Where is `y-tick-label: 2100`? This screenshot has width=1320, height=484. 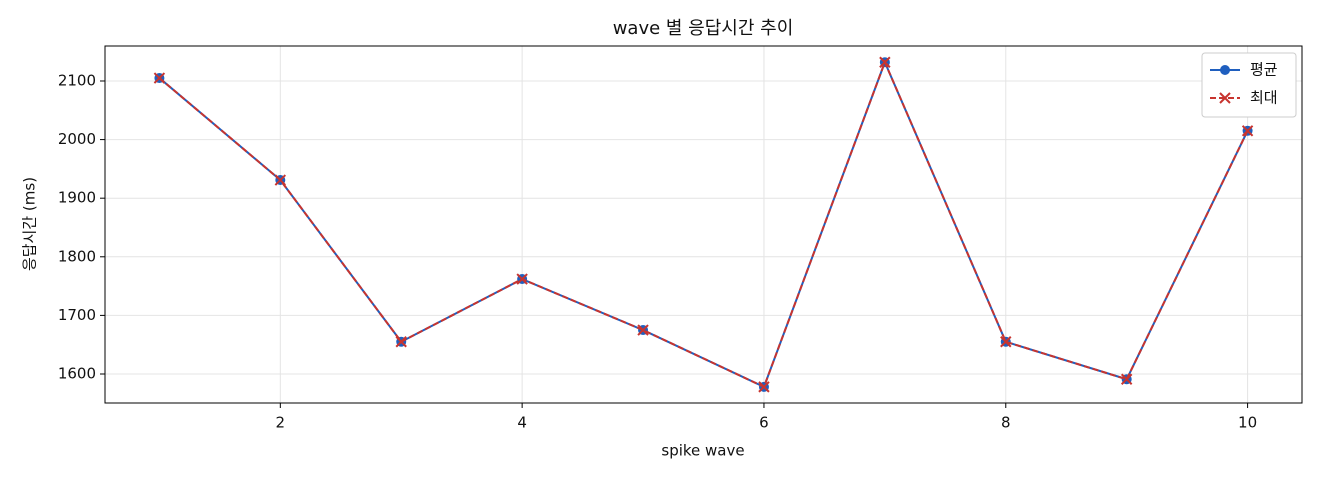 y-tick-label: 2100 is located at coordinates (77, 80).